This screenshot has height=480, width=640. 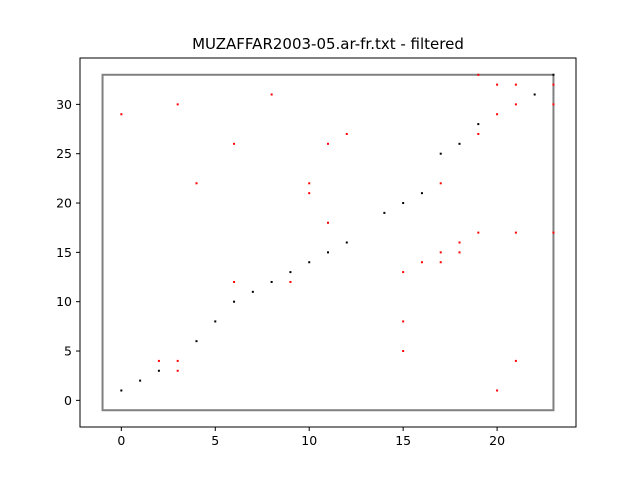 What do you see at coordinates (64, 301) in the screenshot?
I see `y-tick-label: 10` at bounding box center [64, 301].